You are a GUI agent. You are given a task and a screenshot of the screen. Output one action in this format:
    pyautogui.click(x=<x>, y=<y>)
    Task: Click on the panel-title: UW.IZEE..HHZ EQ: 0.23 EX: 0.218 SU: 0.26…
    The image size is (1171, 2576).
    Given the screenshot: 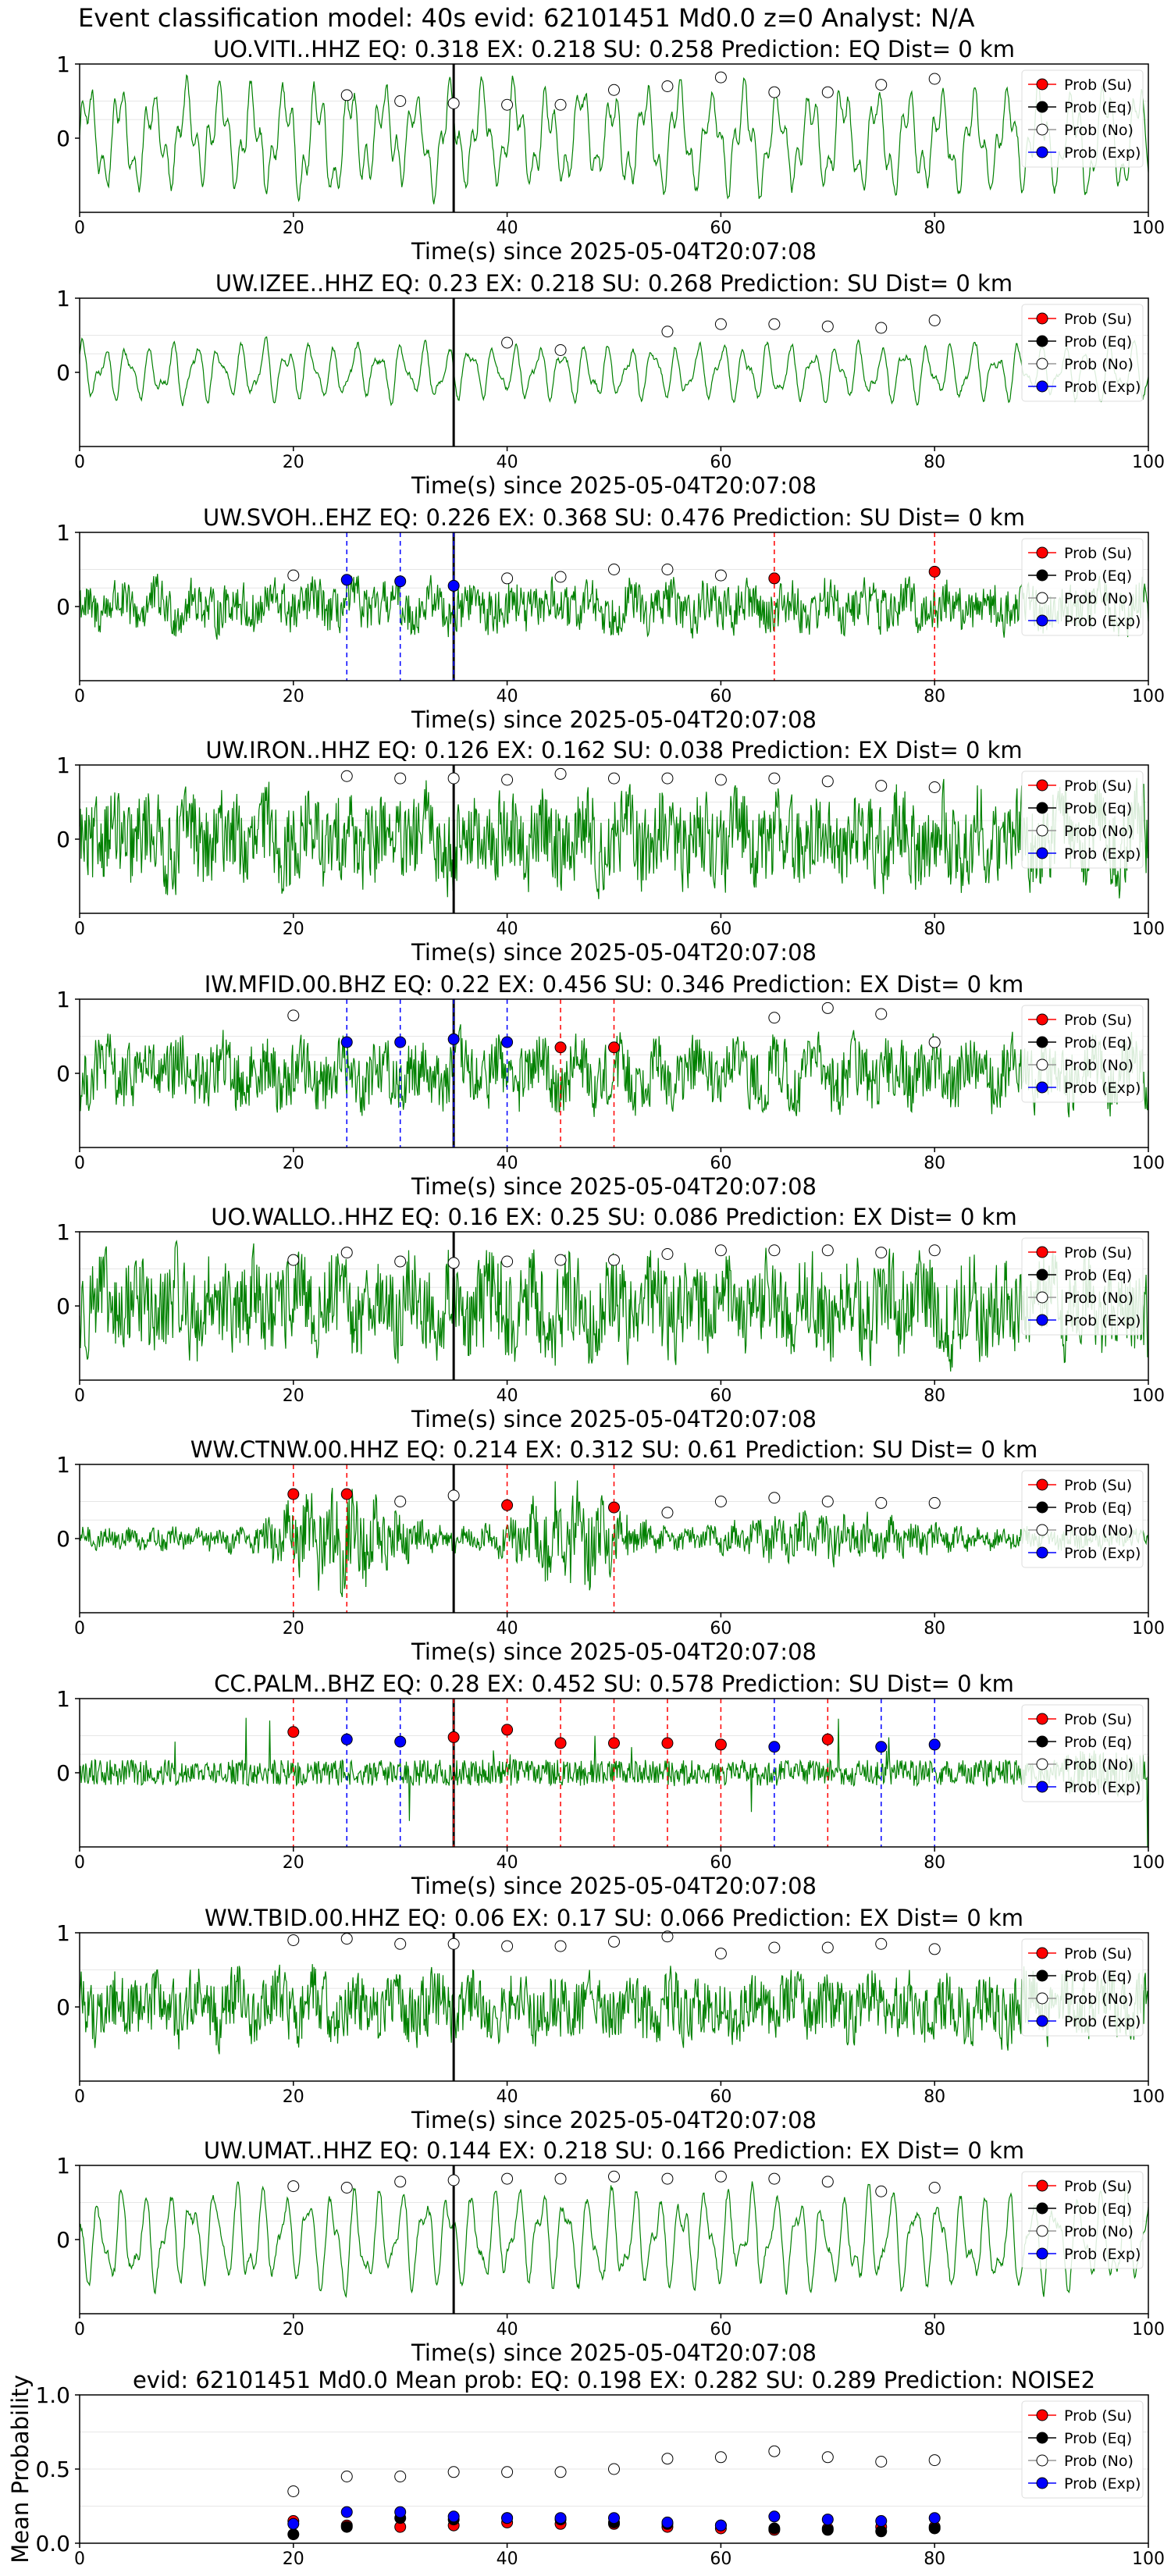 What is the action you would take?
    pyautogui.click(x=614, y=283)
    